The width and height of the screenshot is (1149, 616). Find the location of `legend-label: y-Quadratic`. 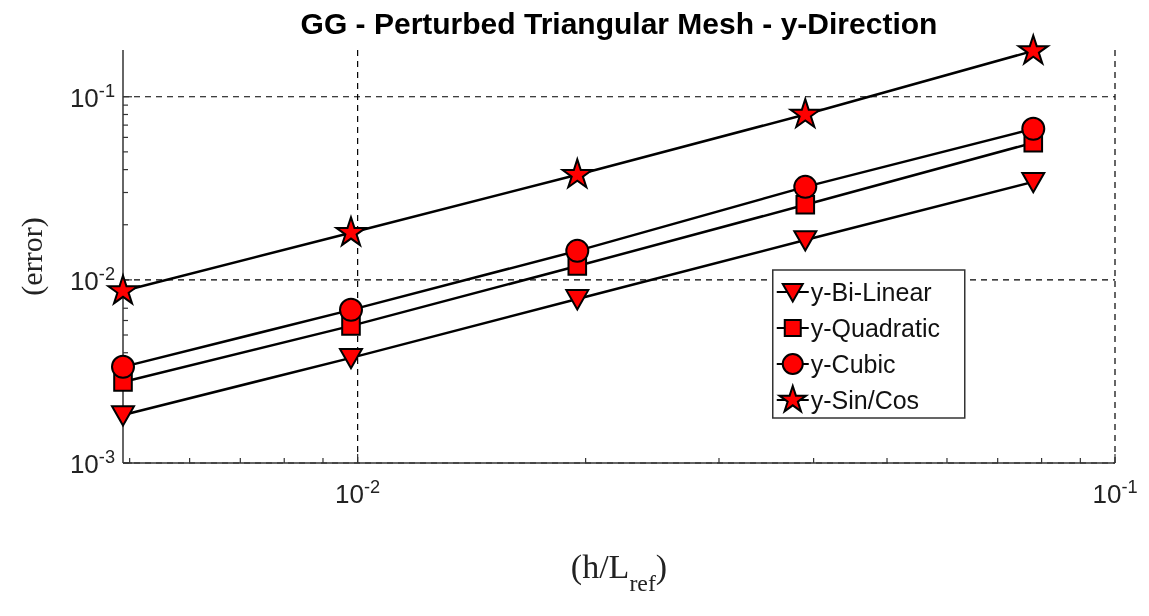

legend-label: y-Quadratic is located at coordinates (875, 328).